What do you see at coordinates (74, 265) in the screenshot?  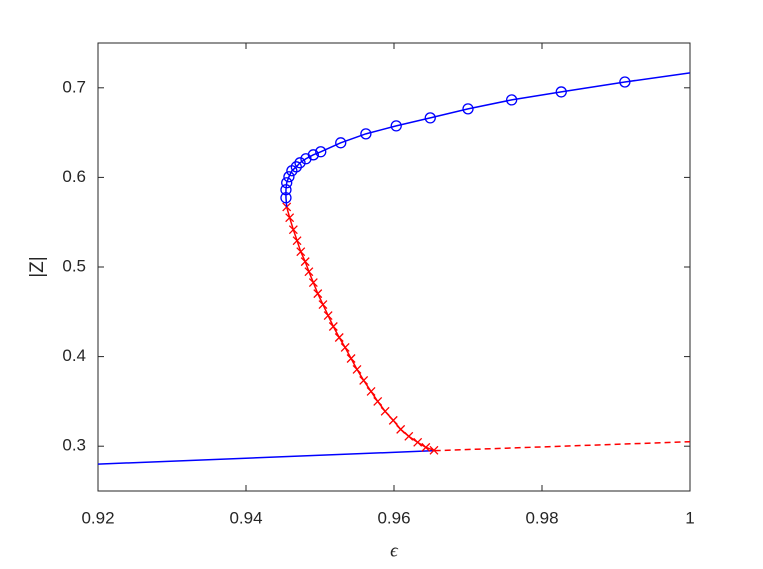 I see `y-tick-label: 0.5` at bounding box center [74, 265].